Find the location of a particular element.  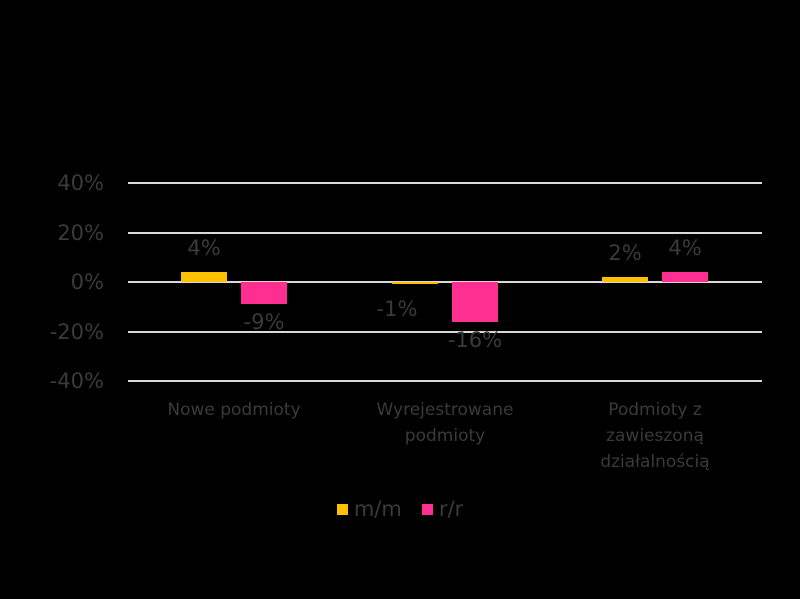

x-category-label: Nowe podmioty is located at coordinates (234, 410).